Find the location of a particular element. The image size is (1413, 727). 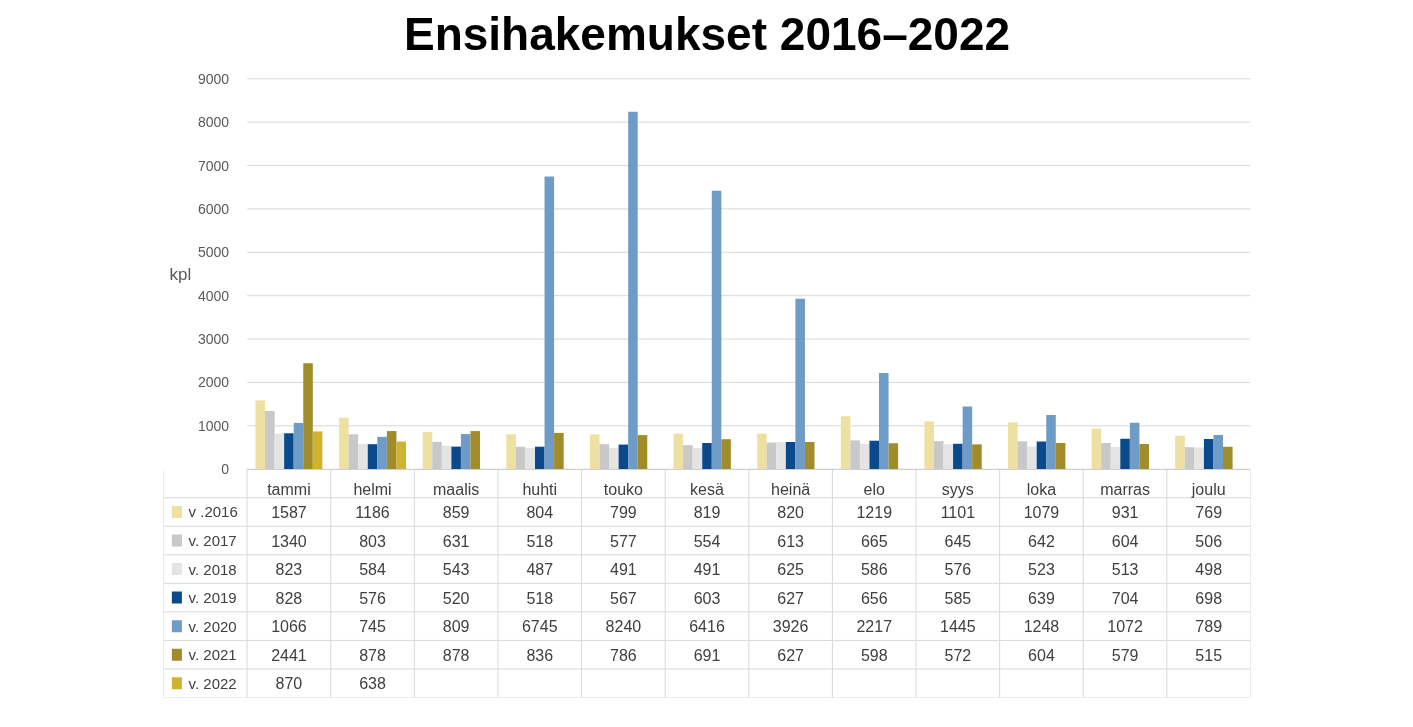

data-label: 769 is located at coordinates (1209, 512).